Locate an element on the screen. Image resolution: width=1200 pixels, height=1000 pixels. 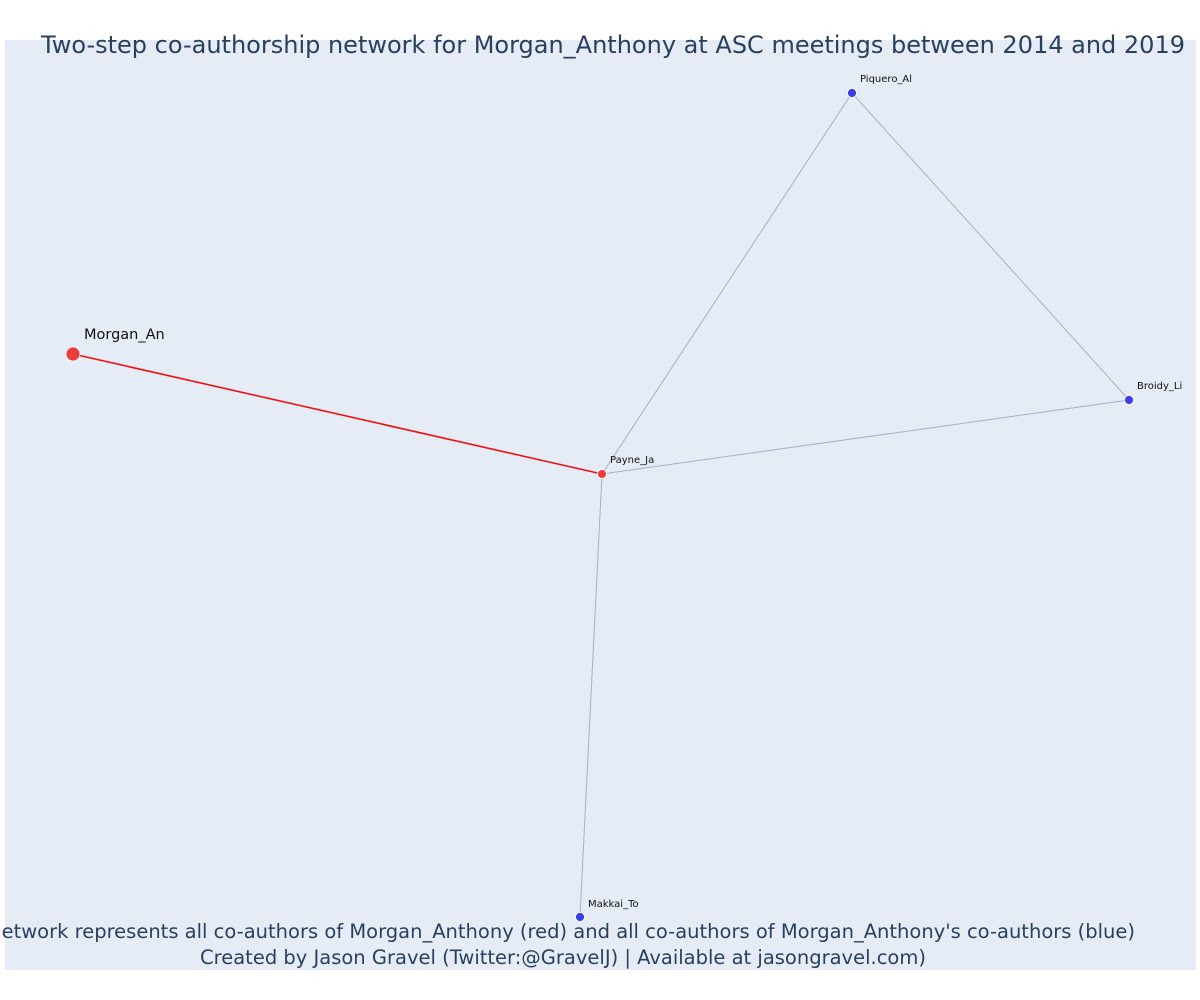
edge-payne-piquero is located at coordinates (727, 283).